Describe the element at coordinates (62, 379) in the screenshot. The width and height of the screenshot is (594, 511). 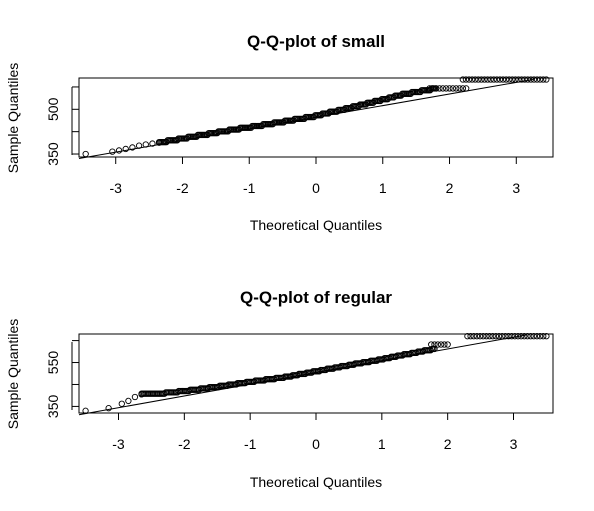
I see `y-axis: 350 550` at that location.